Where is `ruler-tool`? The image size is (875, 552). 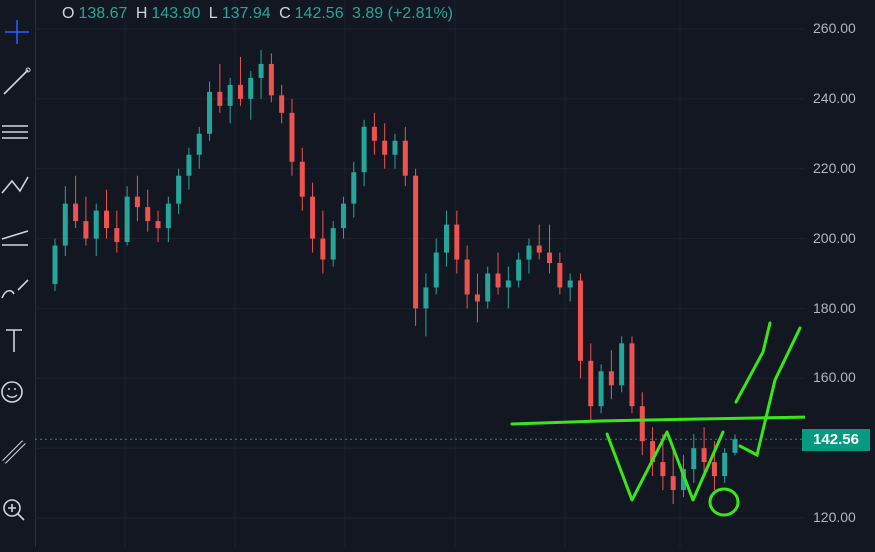 ruler-tool is located at coordinates (17, 452).